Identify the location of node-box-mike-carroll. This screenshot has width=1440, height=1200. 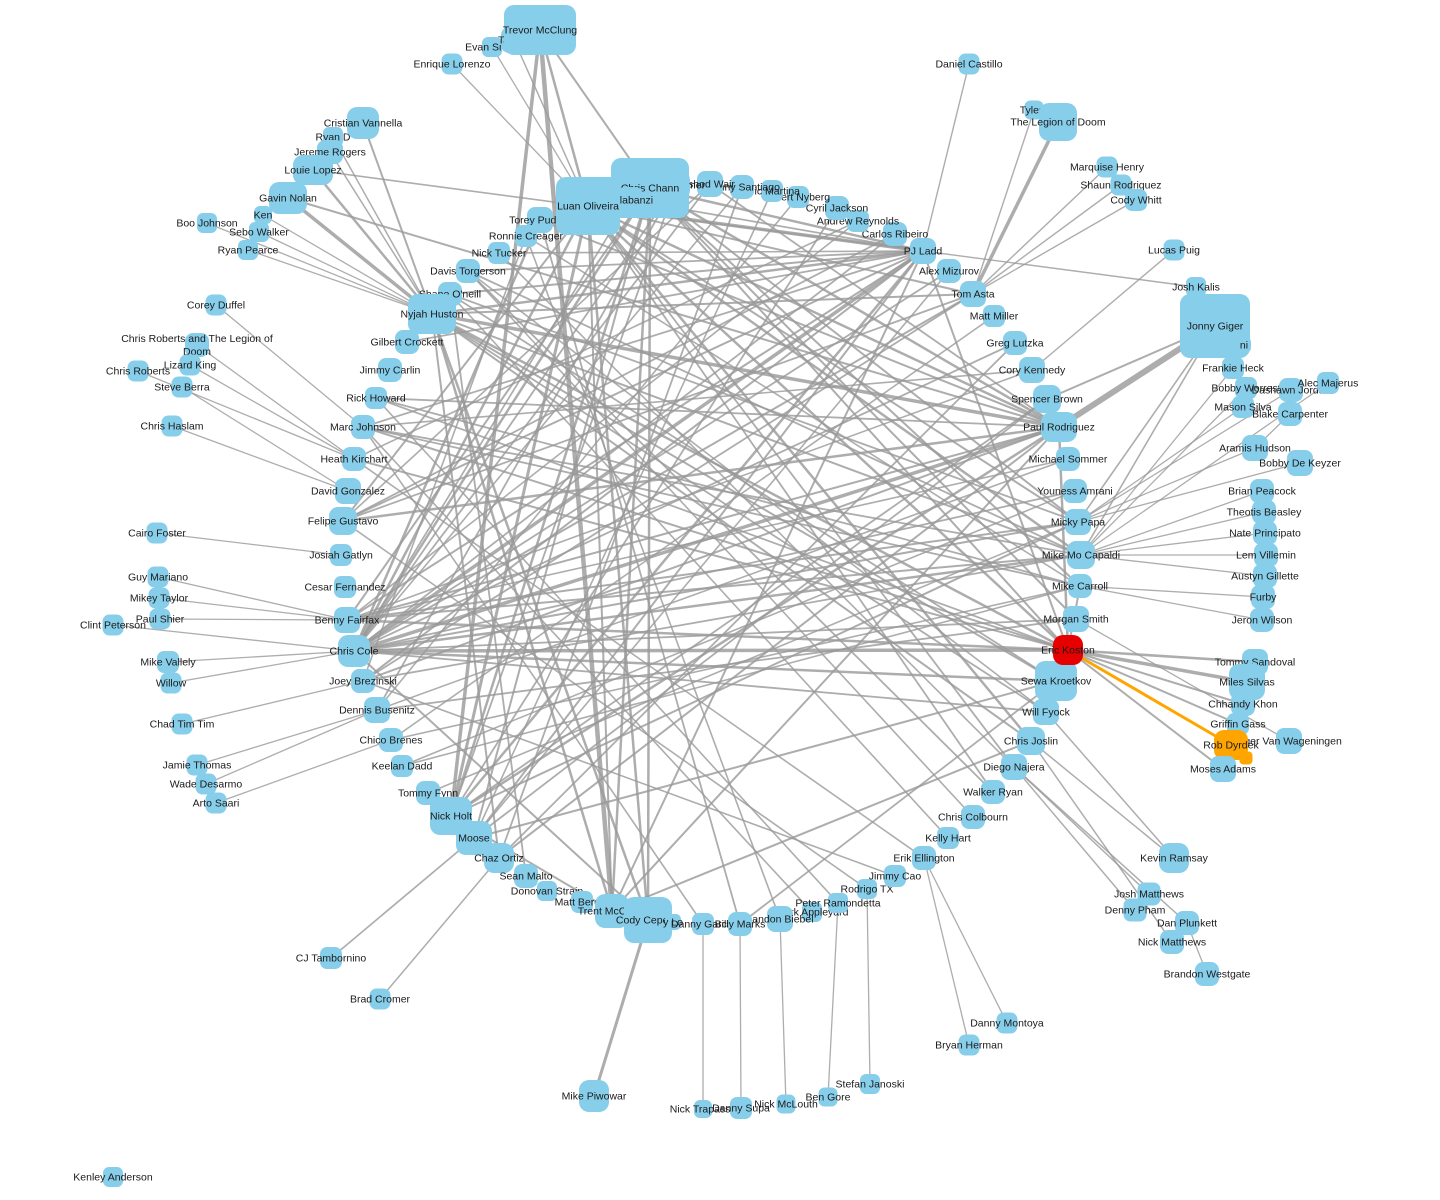
(1080, 586).